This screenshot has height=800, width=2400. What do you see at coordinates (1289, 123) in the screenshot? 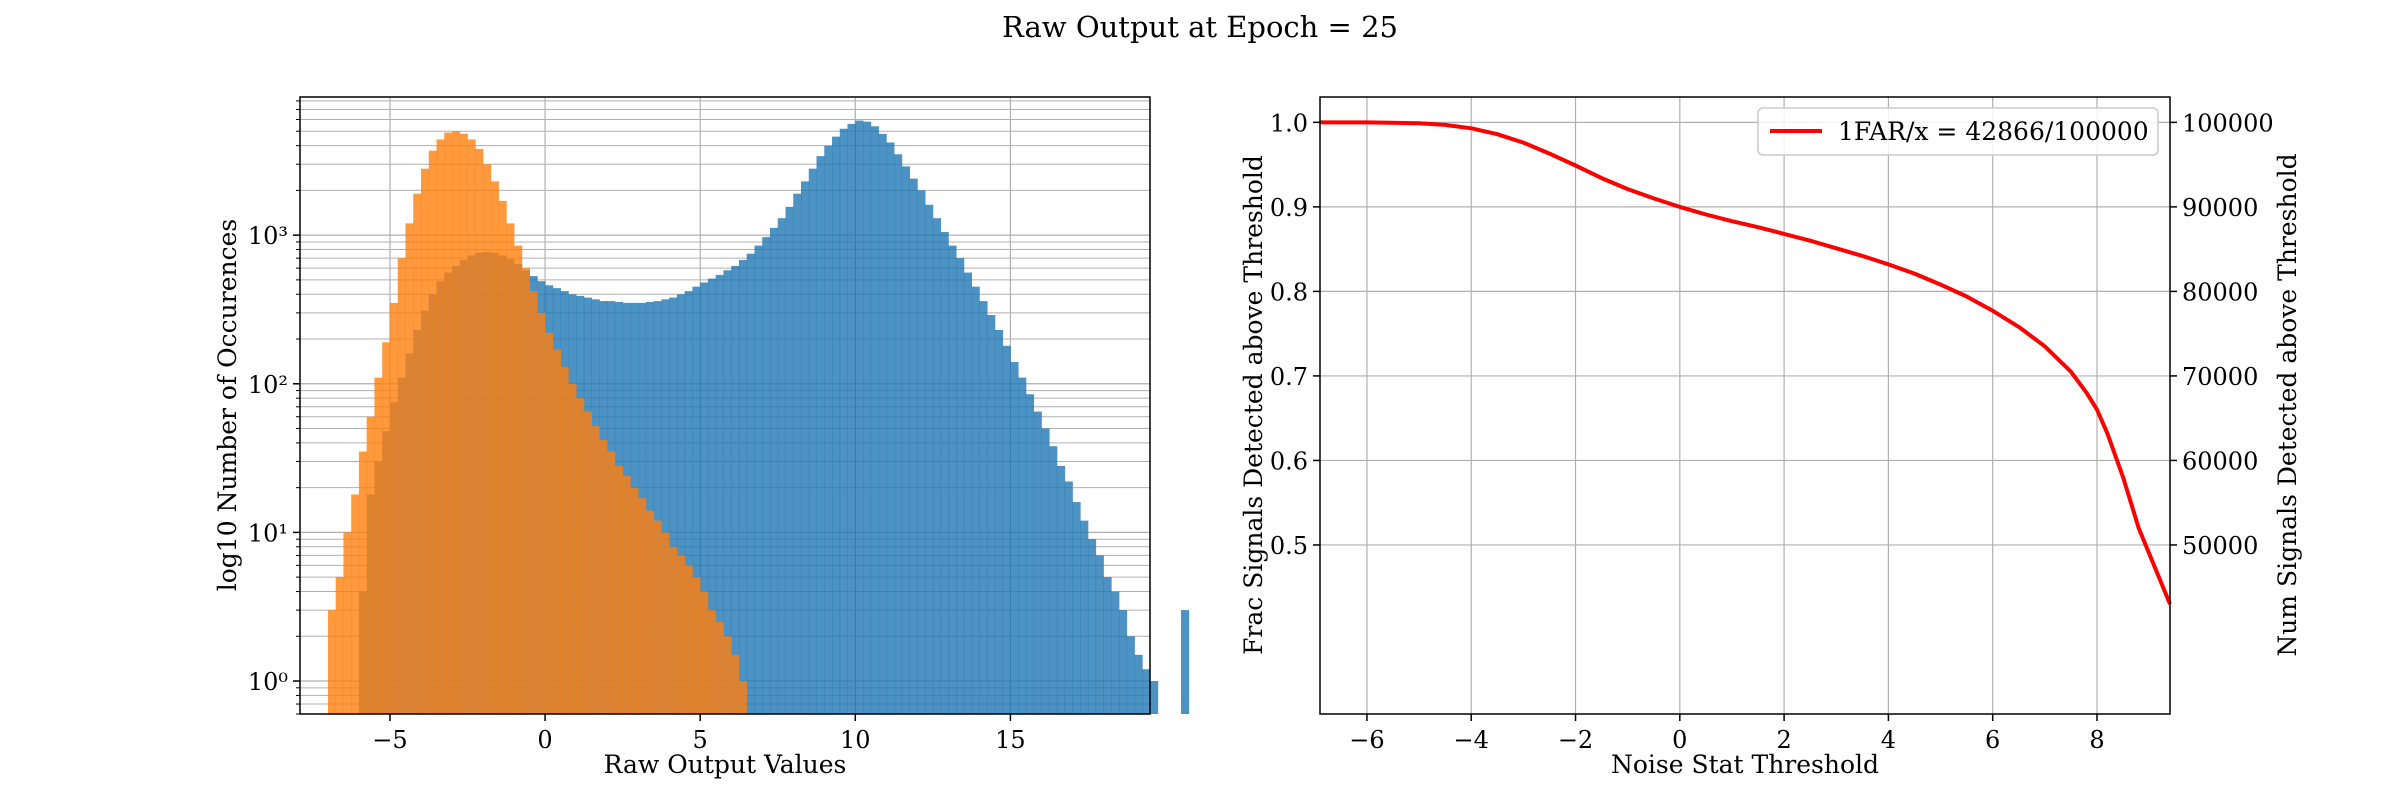
I see `y-tick-label: 1.0` at bounding box center [1289, 123].